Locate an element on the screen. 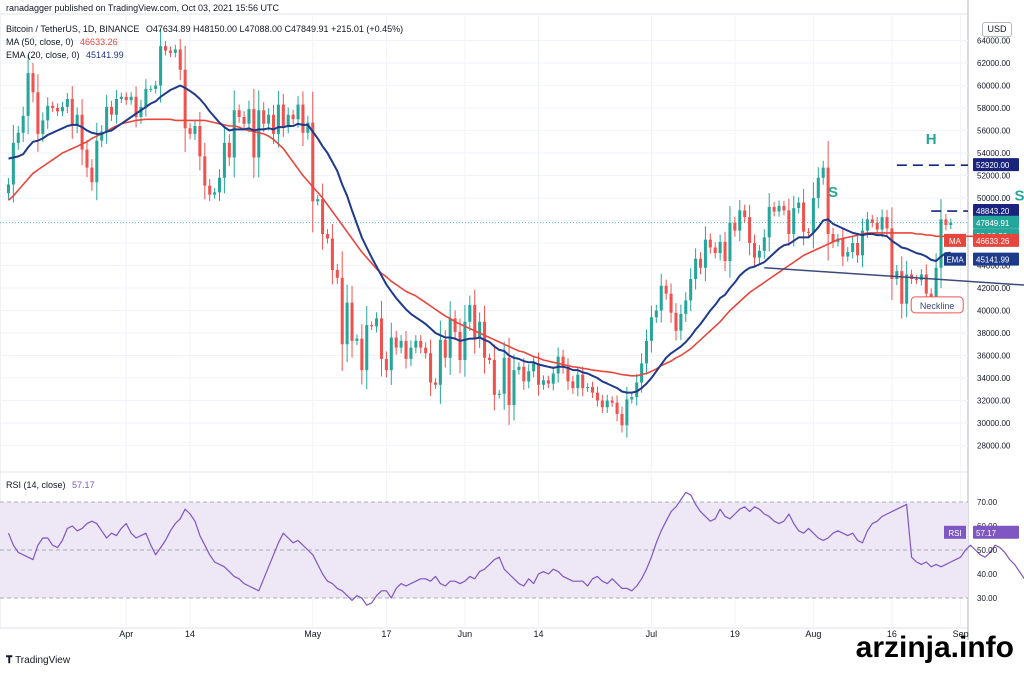 The width and height of the screenshot is (1024, 674). badge-ma: MA is located at coordinates (955, 241).